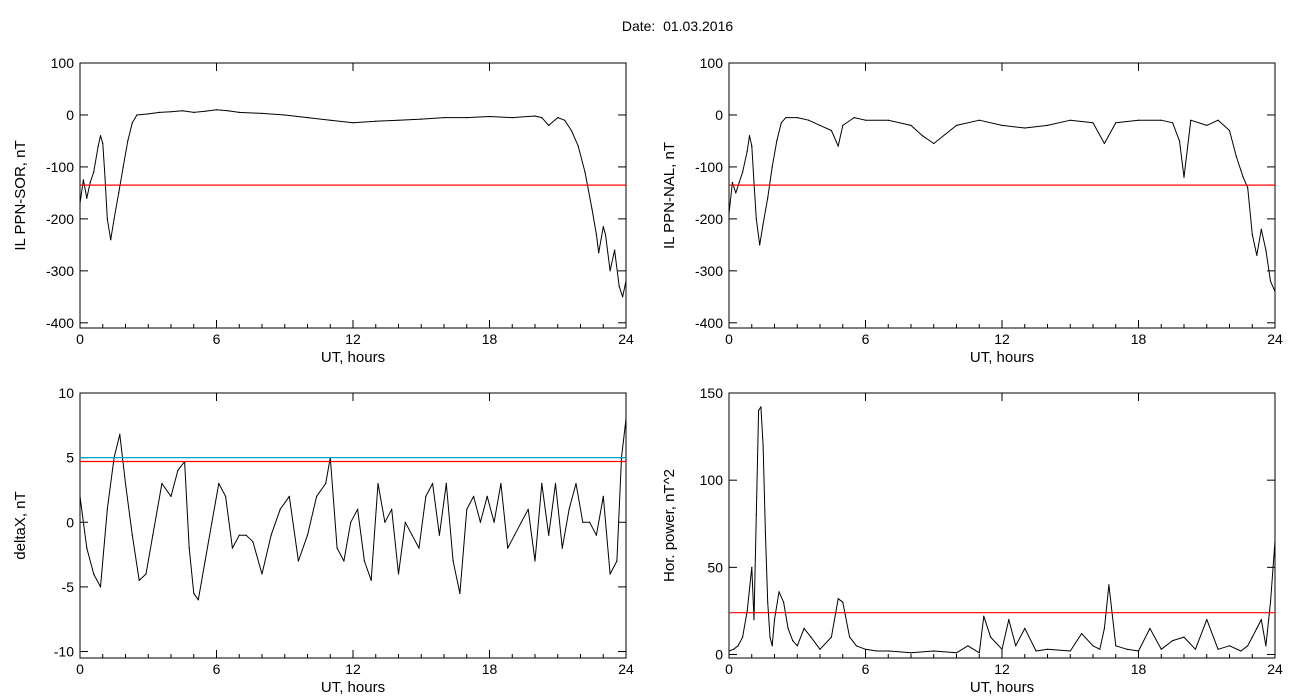 This screenshot has height=700, width=1300. What do you see at coordinates (60, 167) in the screenshot?
I see `y-tick-label: -100` at bounding box center [60, 167].